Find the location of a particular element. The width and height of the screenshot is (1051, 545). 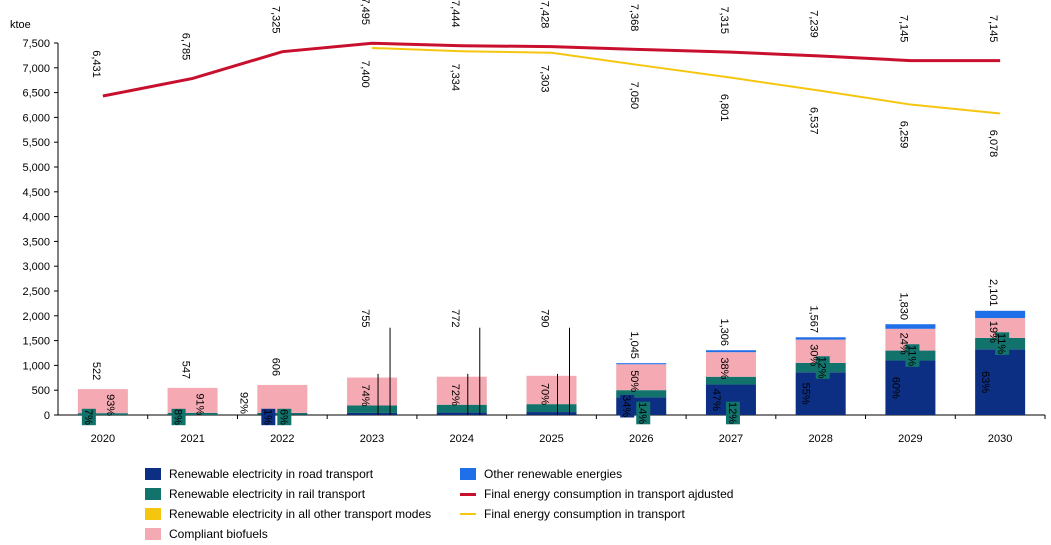

y-tick-label: 2,000 is located at coordinates (36, 317).